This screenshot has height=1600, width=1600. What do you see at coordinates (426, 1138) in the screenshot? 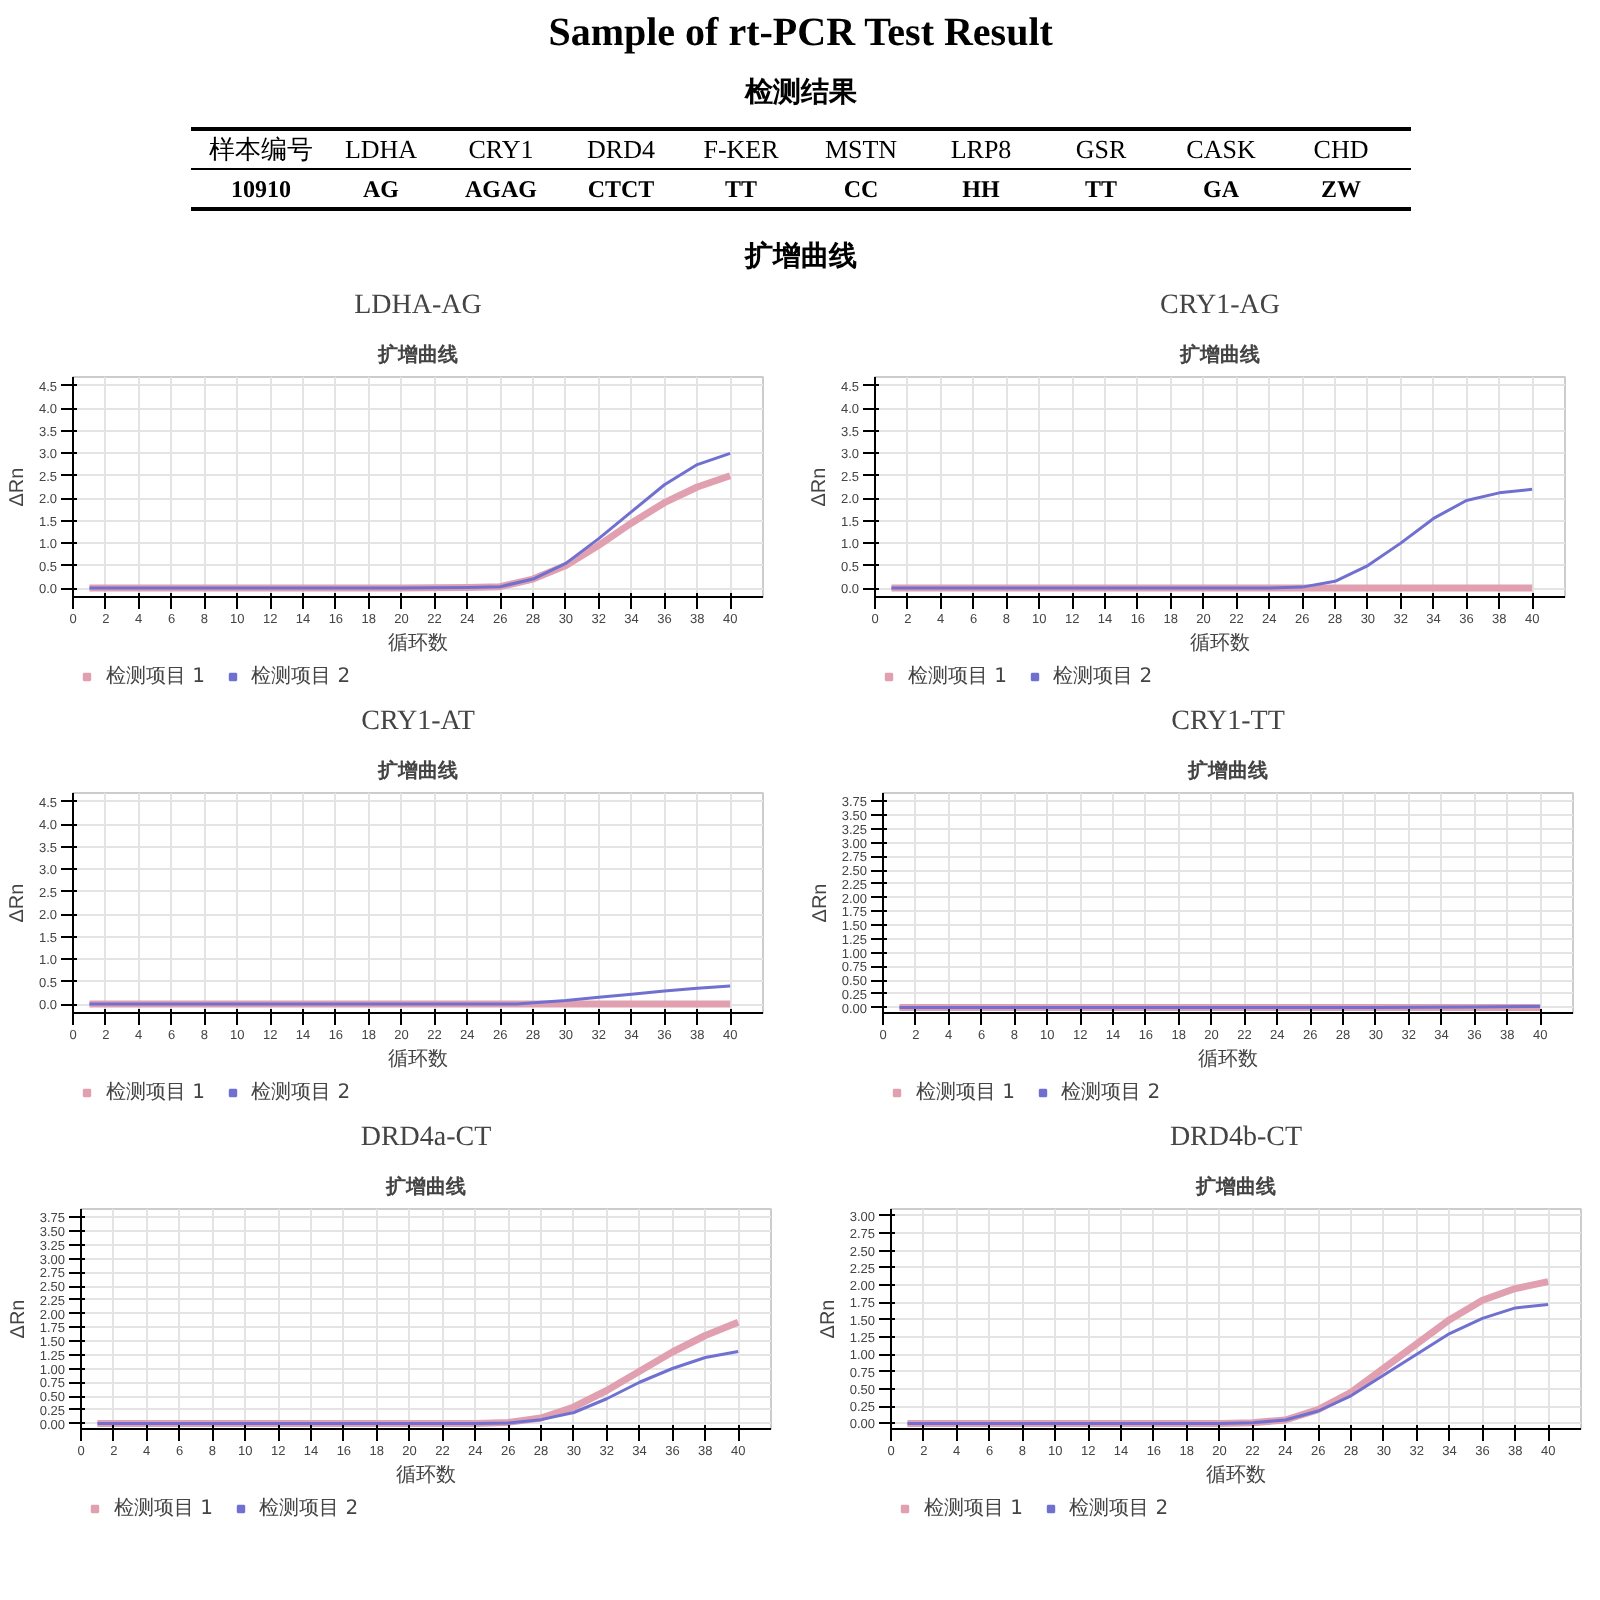
I see `chart-title: DRD4a-CT` at bounding box center [426, 1138].